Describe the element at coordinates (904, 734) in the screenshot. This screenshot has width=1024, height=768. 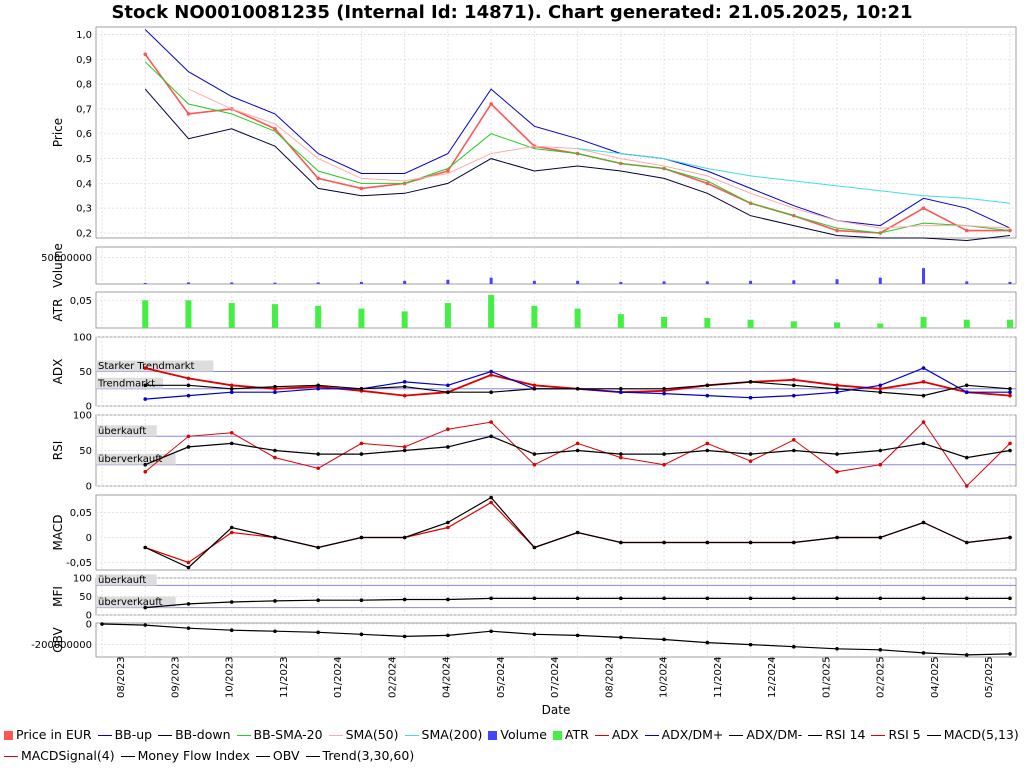
I see `legend-label: RSI 5` at that location.